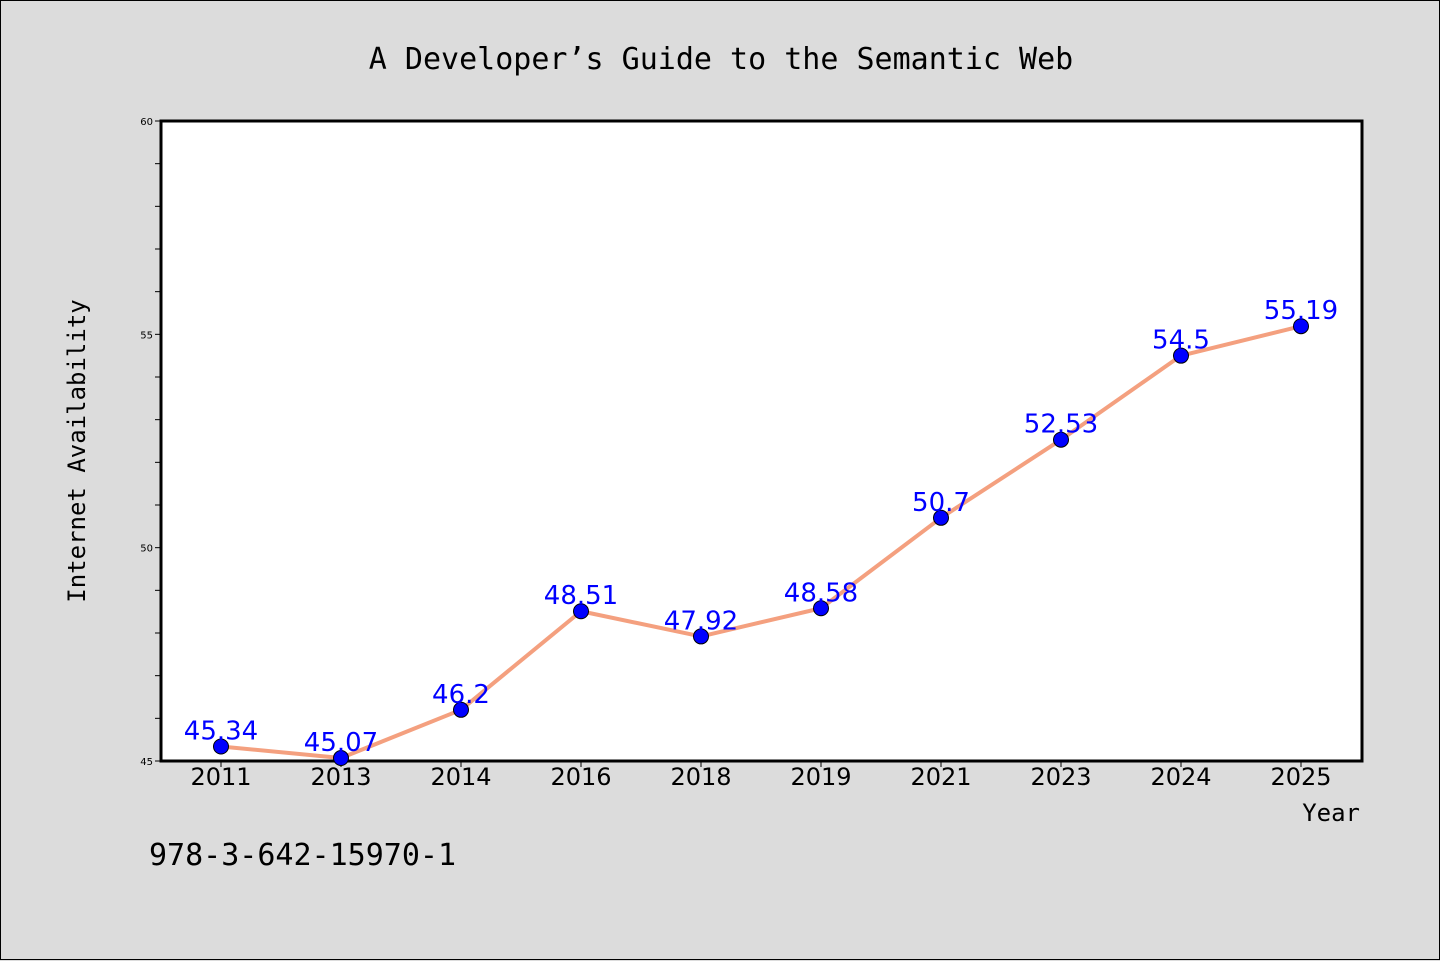 The width and height of the screenshot is (1440, 961). Describe the element at coordinates (940, 777) in the screenshot. I see `x-tick-label: 2021` at that location.